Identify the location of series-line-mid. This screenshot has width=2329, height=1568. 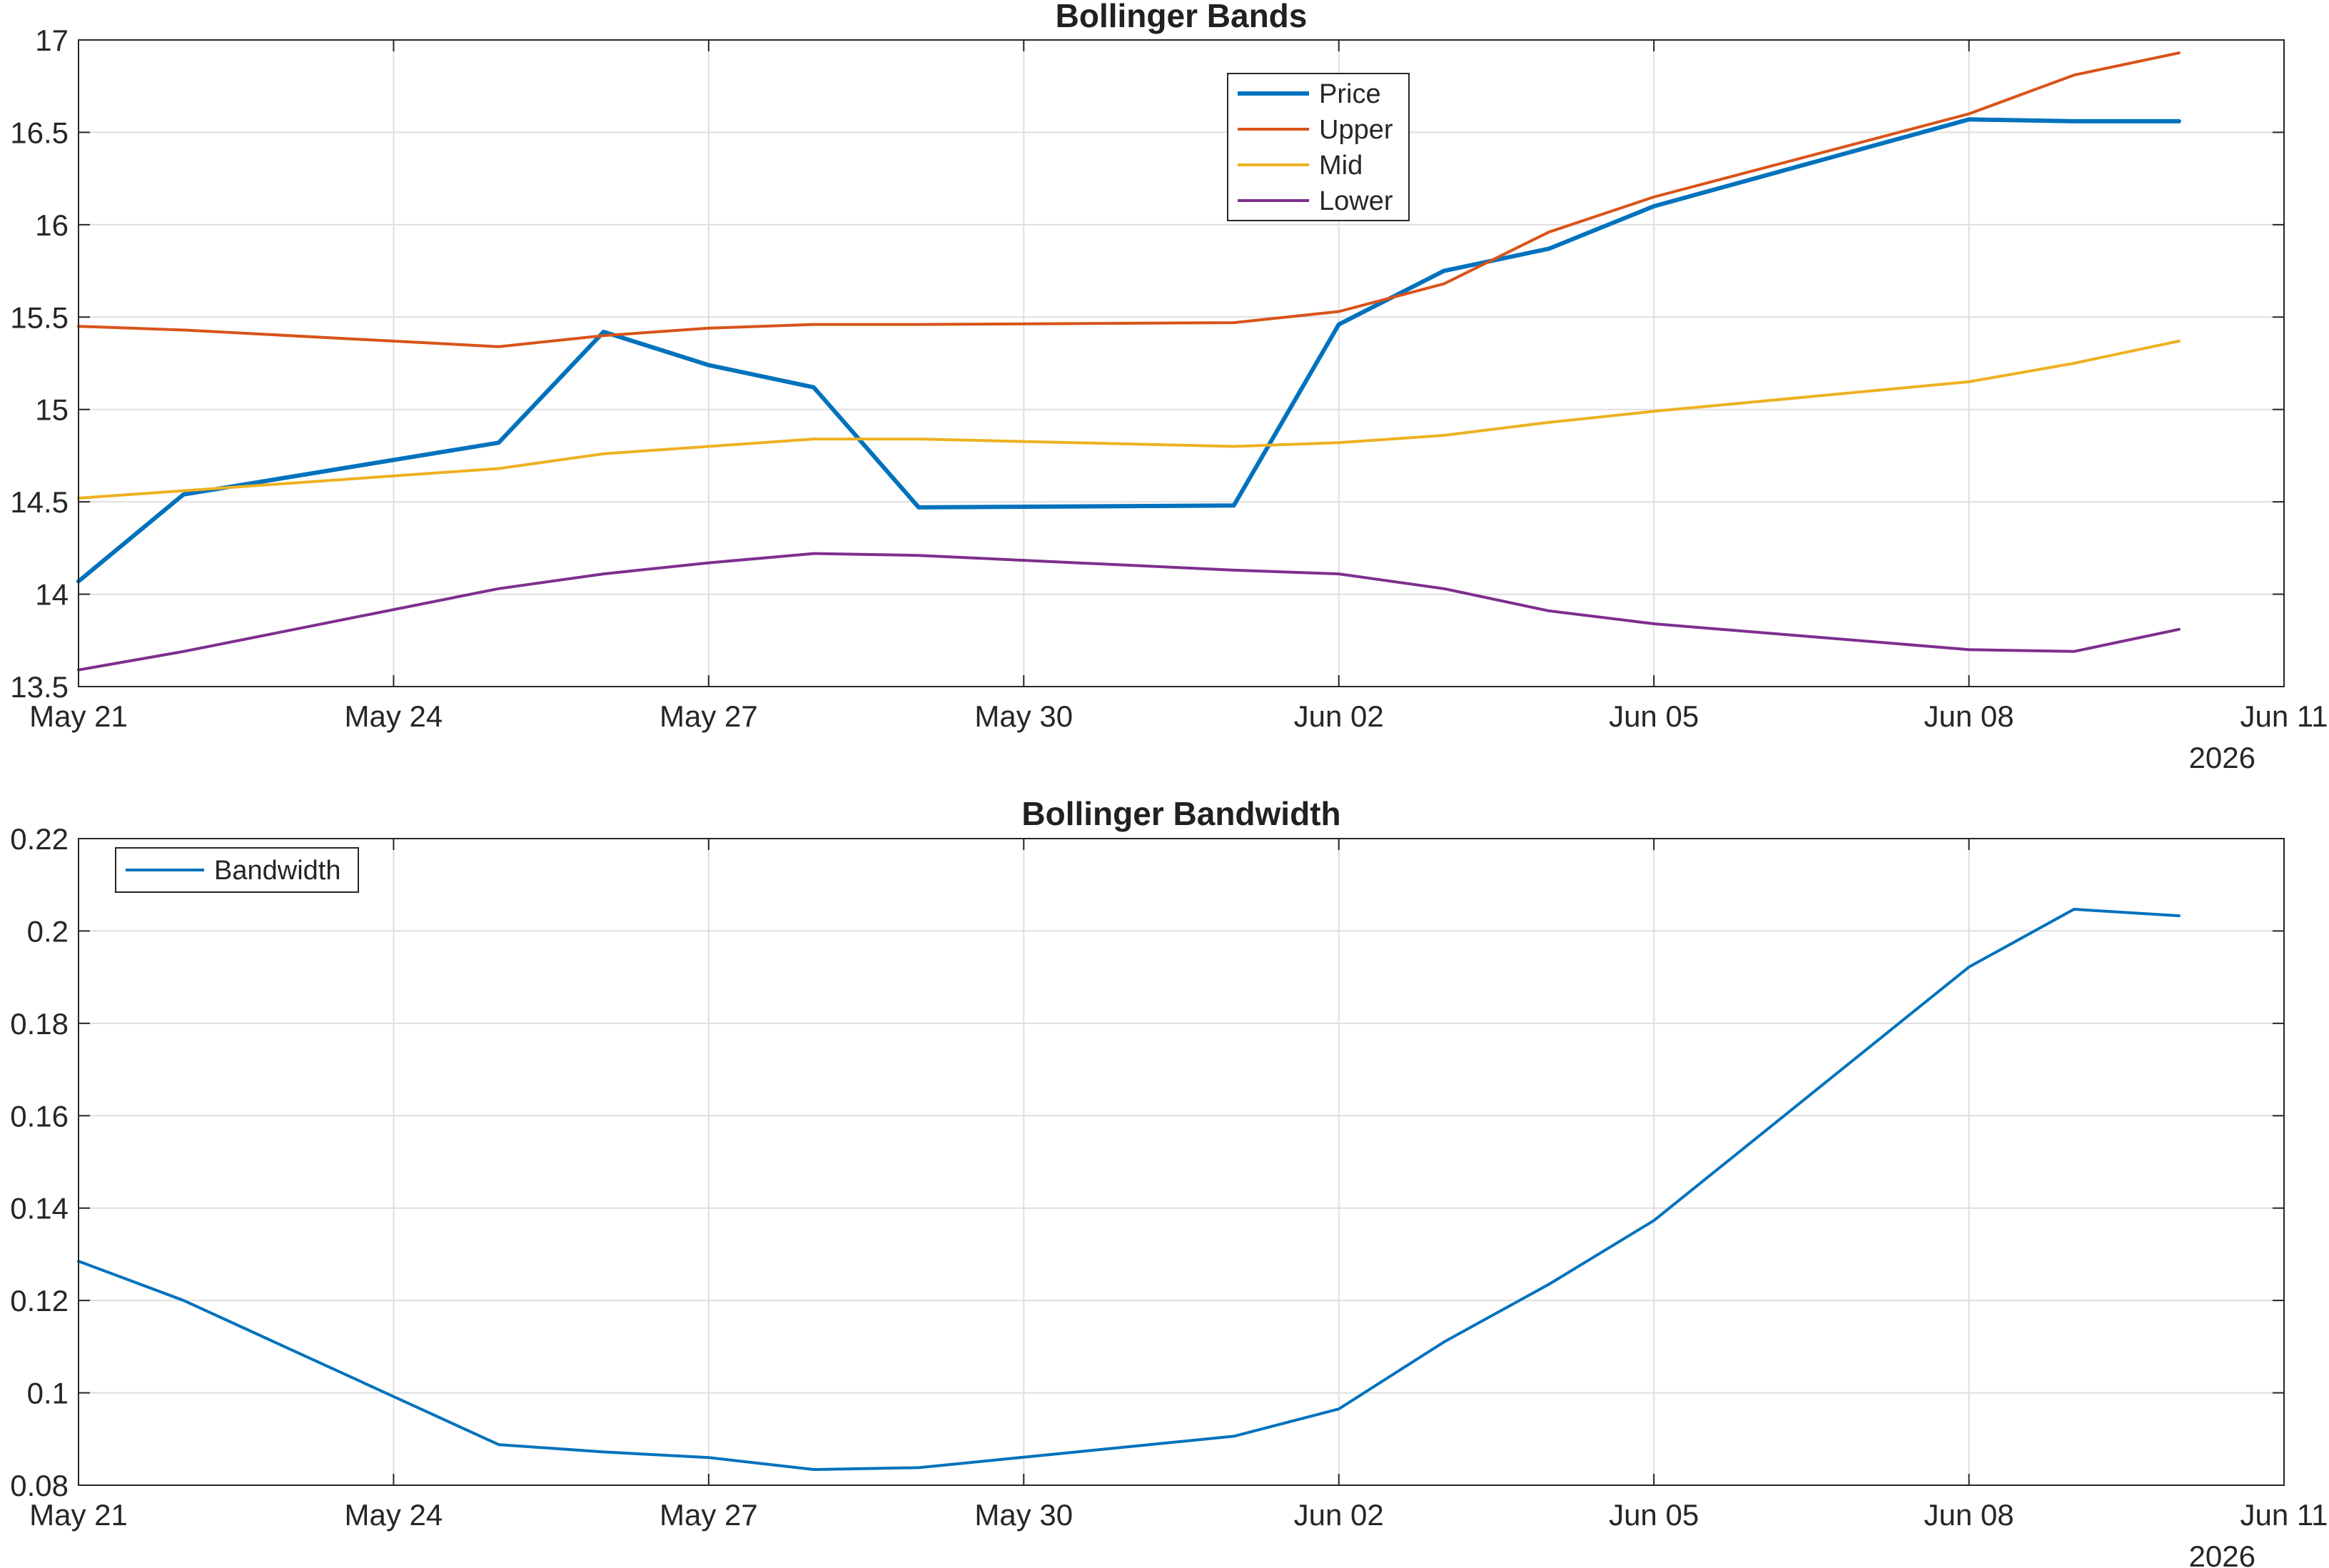
(1129, 419).